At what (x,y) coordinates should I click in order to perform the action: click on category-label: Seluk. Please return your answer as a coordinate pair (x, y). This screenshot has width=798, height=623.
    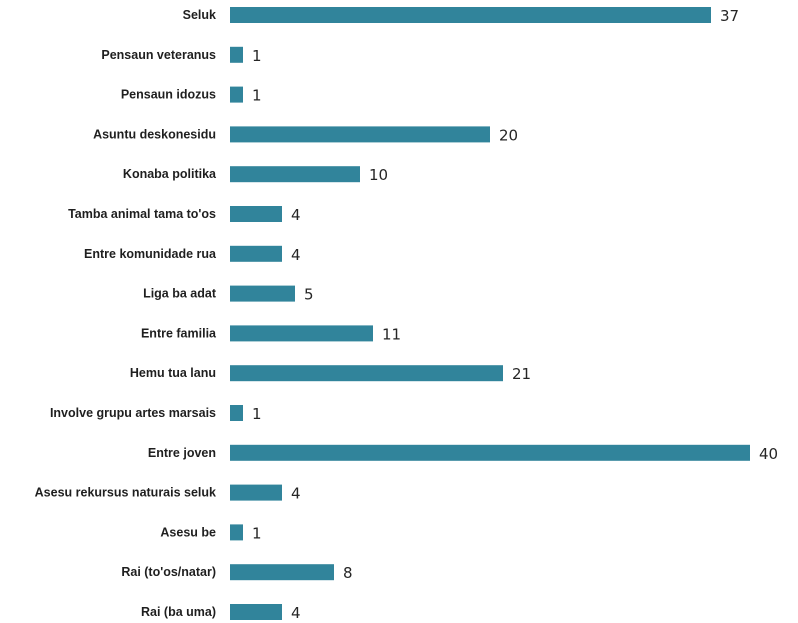
    Looking at the image, I should click on (199, 15).